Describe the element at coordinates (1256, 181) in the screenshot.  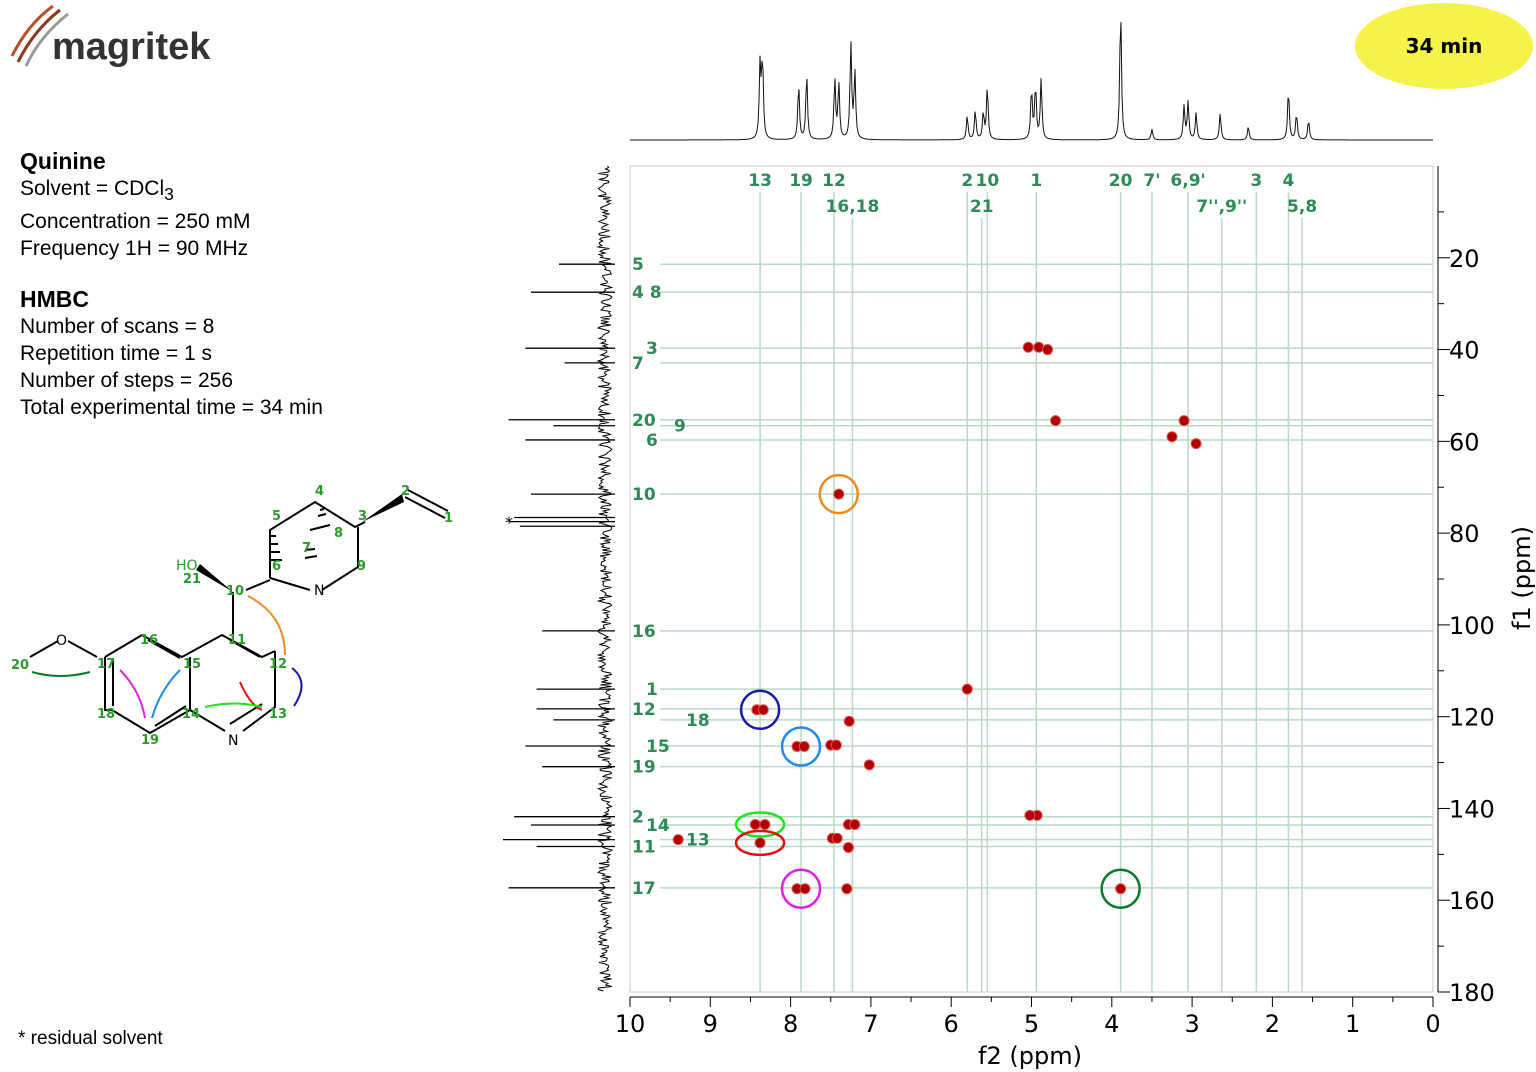
I see `f2-assignment-label: 3` at that location.